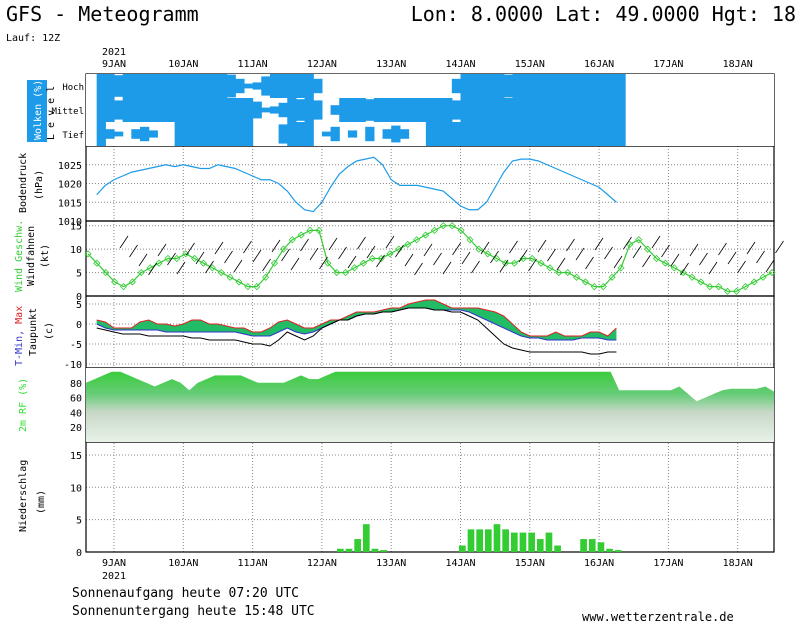  I want to click on bottom-day-label: 9JAN, so click(114, 563).